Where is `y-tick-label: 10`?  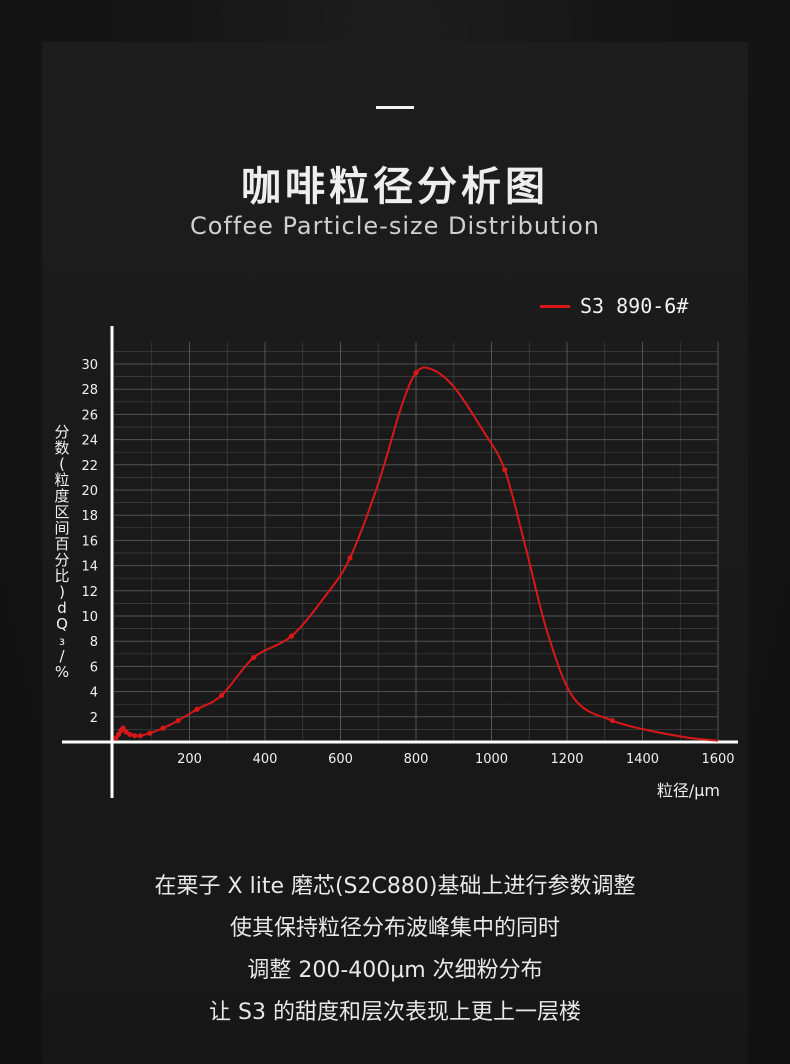 y-tick-label: 10 is located at coordinates (89, 617).